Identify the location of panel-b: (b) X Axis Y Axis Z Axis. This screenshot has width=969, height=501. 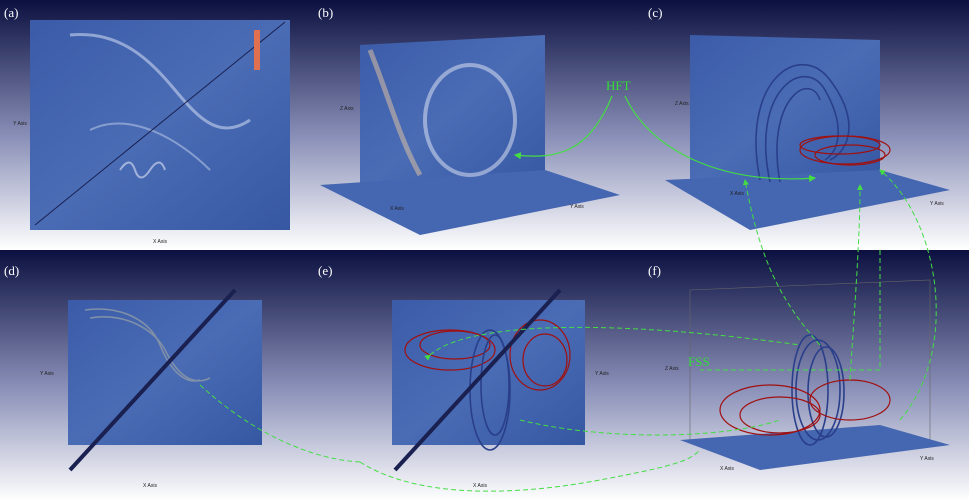
(469, 120).